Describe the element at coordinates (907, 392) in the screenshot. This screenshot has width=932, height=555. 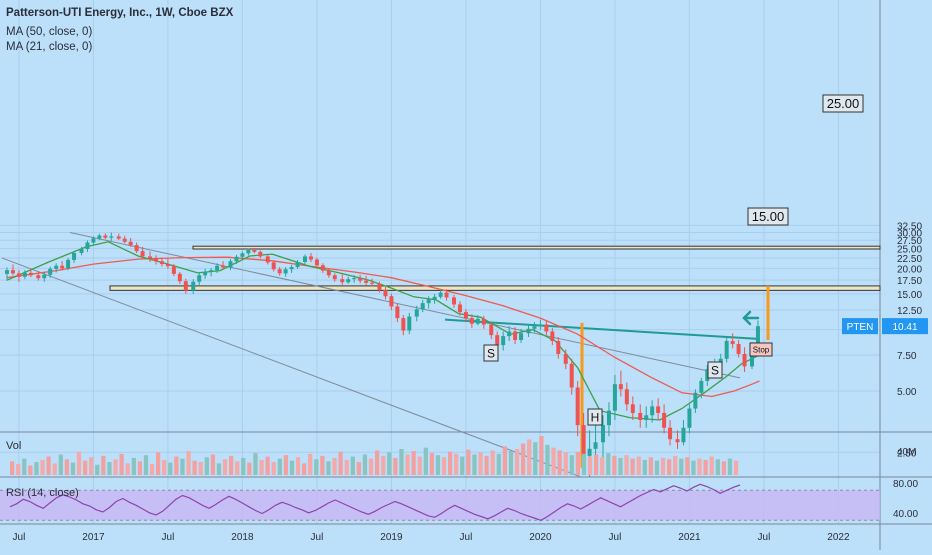
I see `price-tick-label: 5.00` at that location.